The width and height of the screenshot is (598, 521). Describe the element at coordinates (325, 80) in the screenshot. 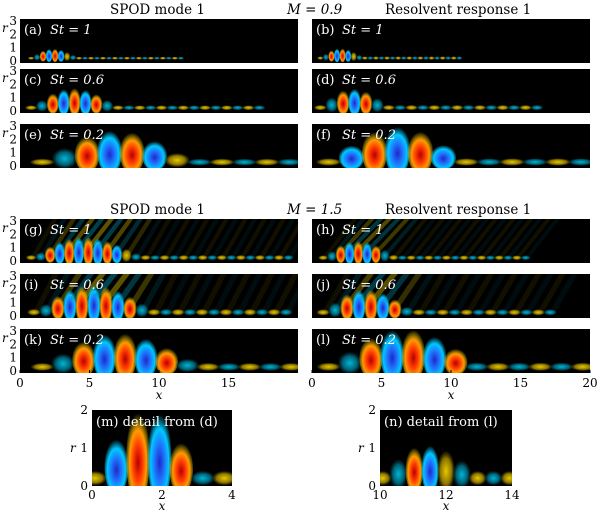

I see `panel-label: (d)` at that location.